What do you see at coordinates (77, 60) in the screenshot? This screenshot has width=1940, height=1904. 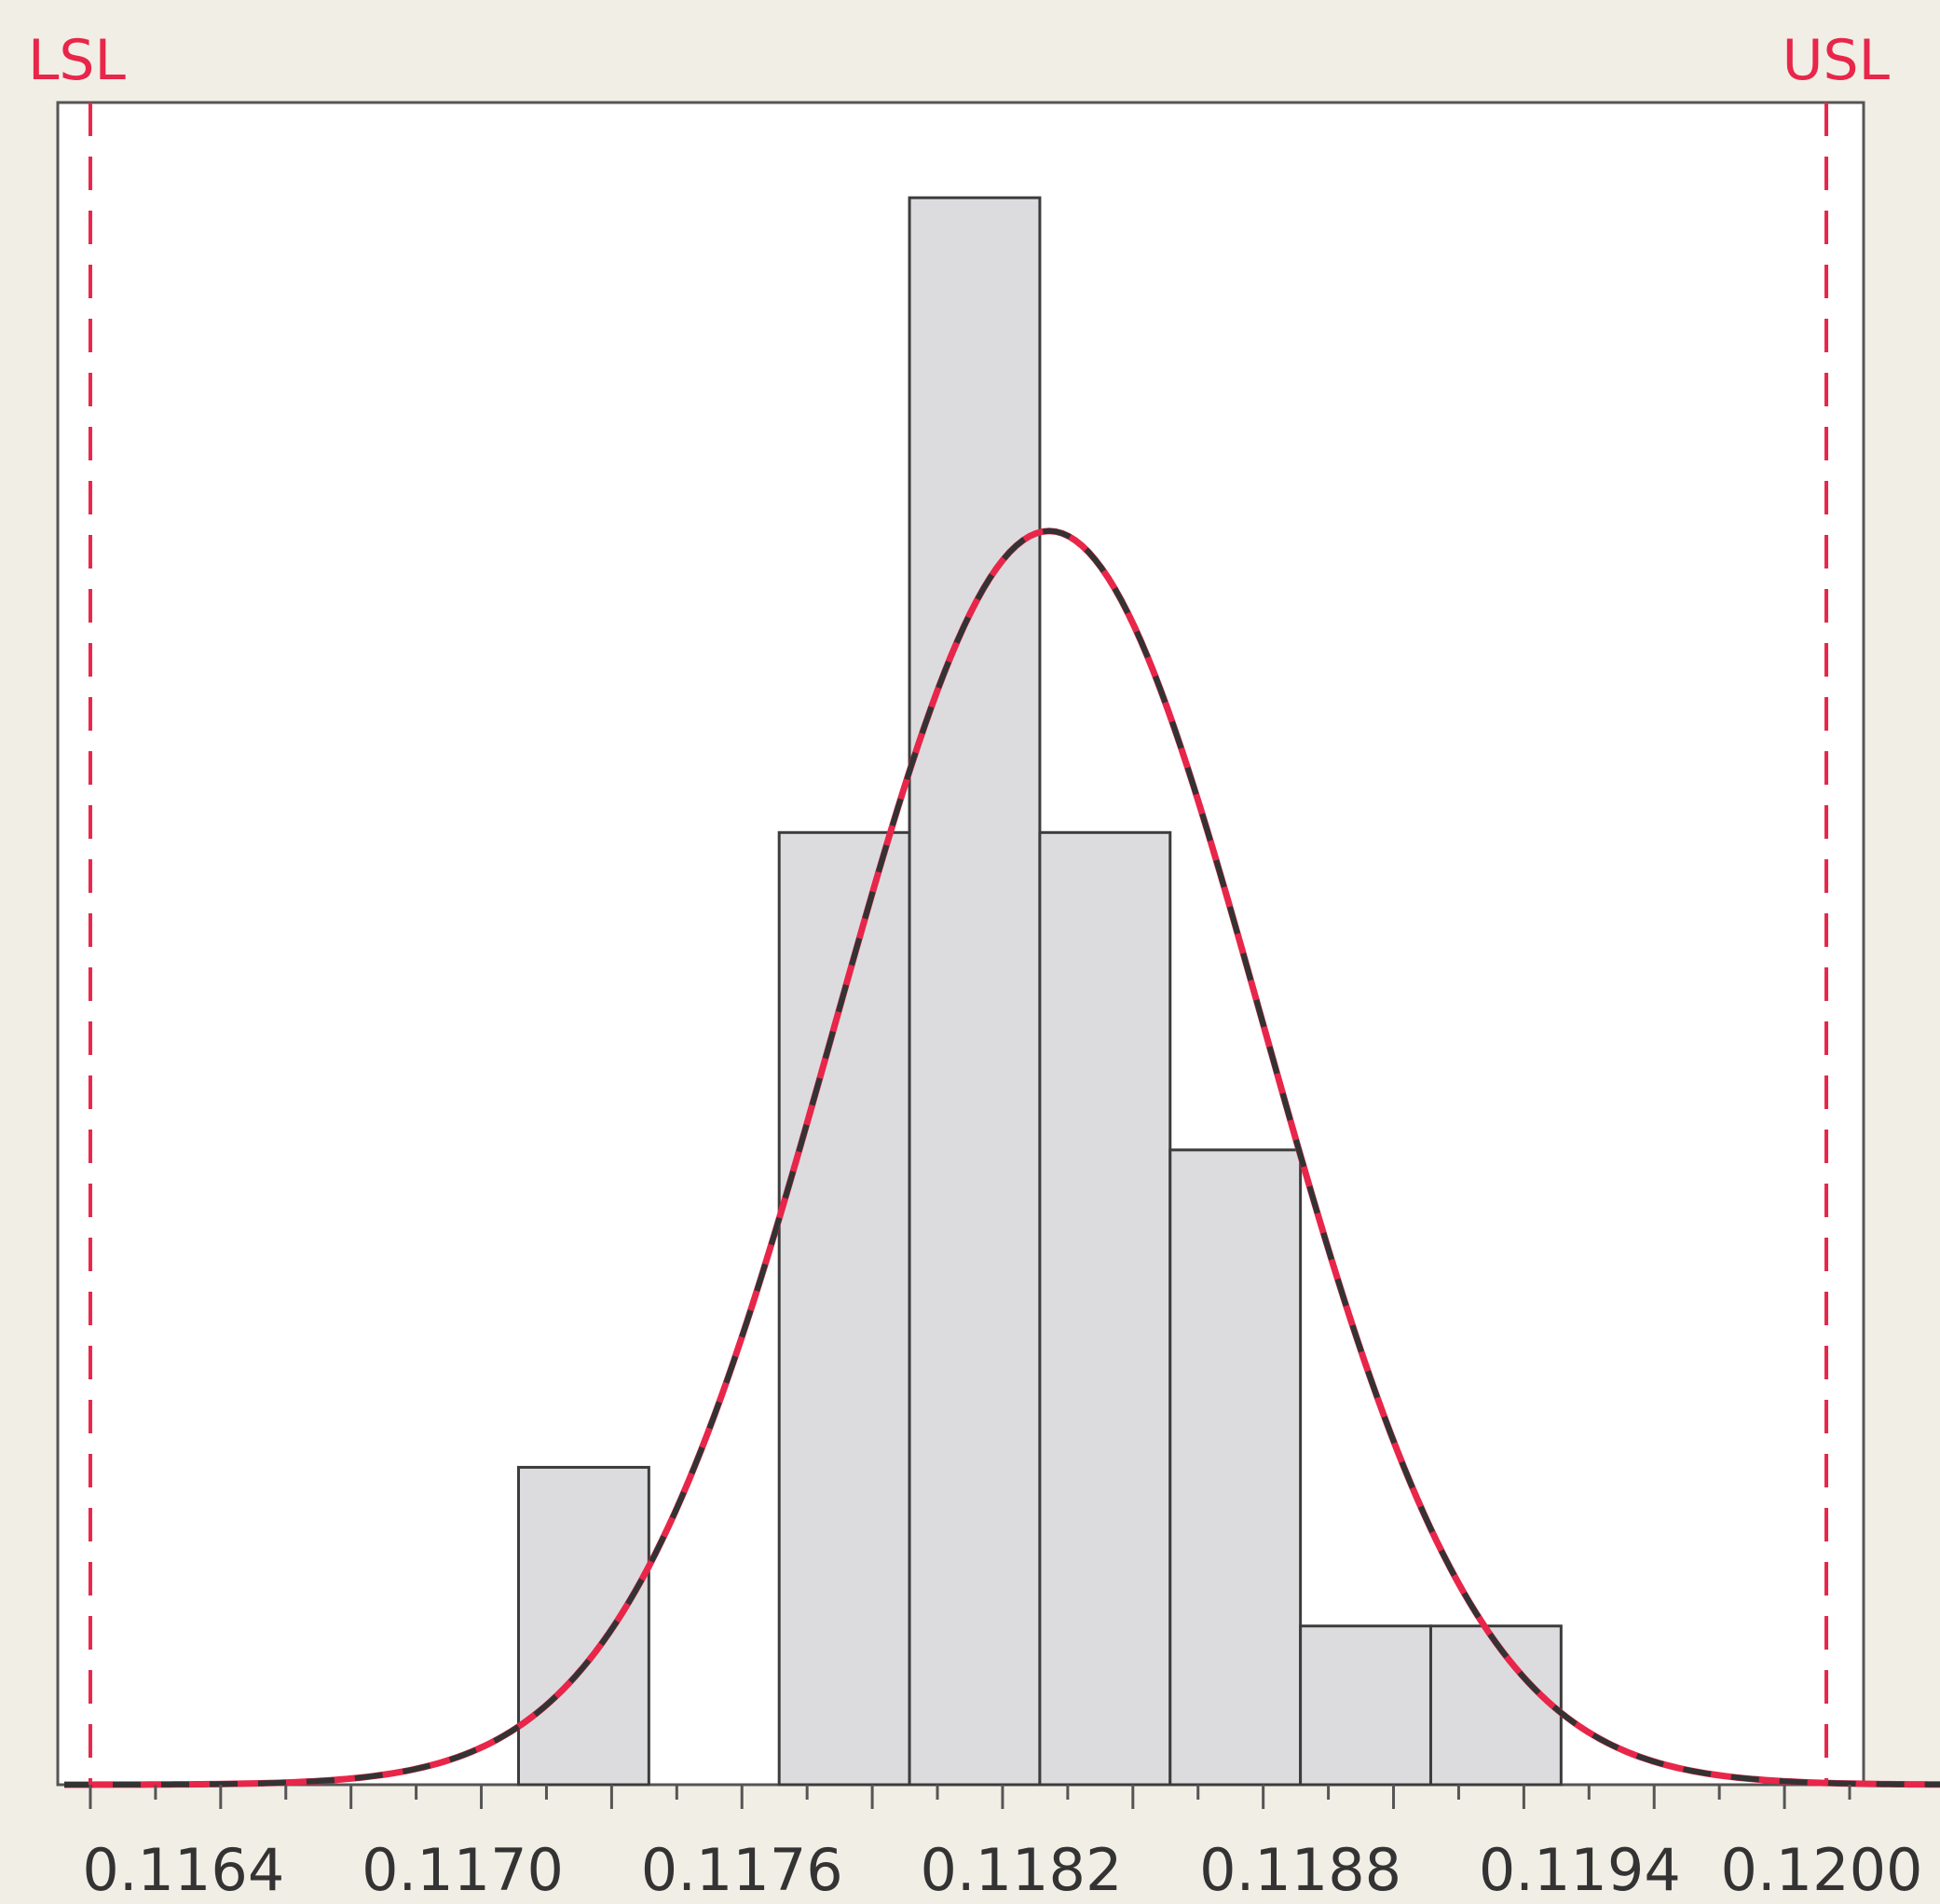 I see `lsl-label: LSL` at bounding box center [77, 60].